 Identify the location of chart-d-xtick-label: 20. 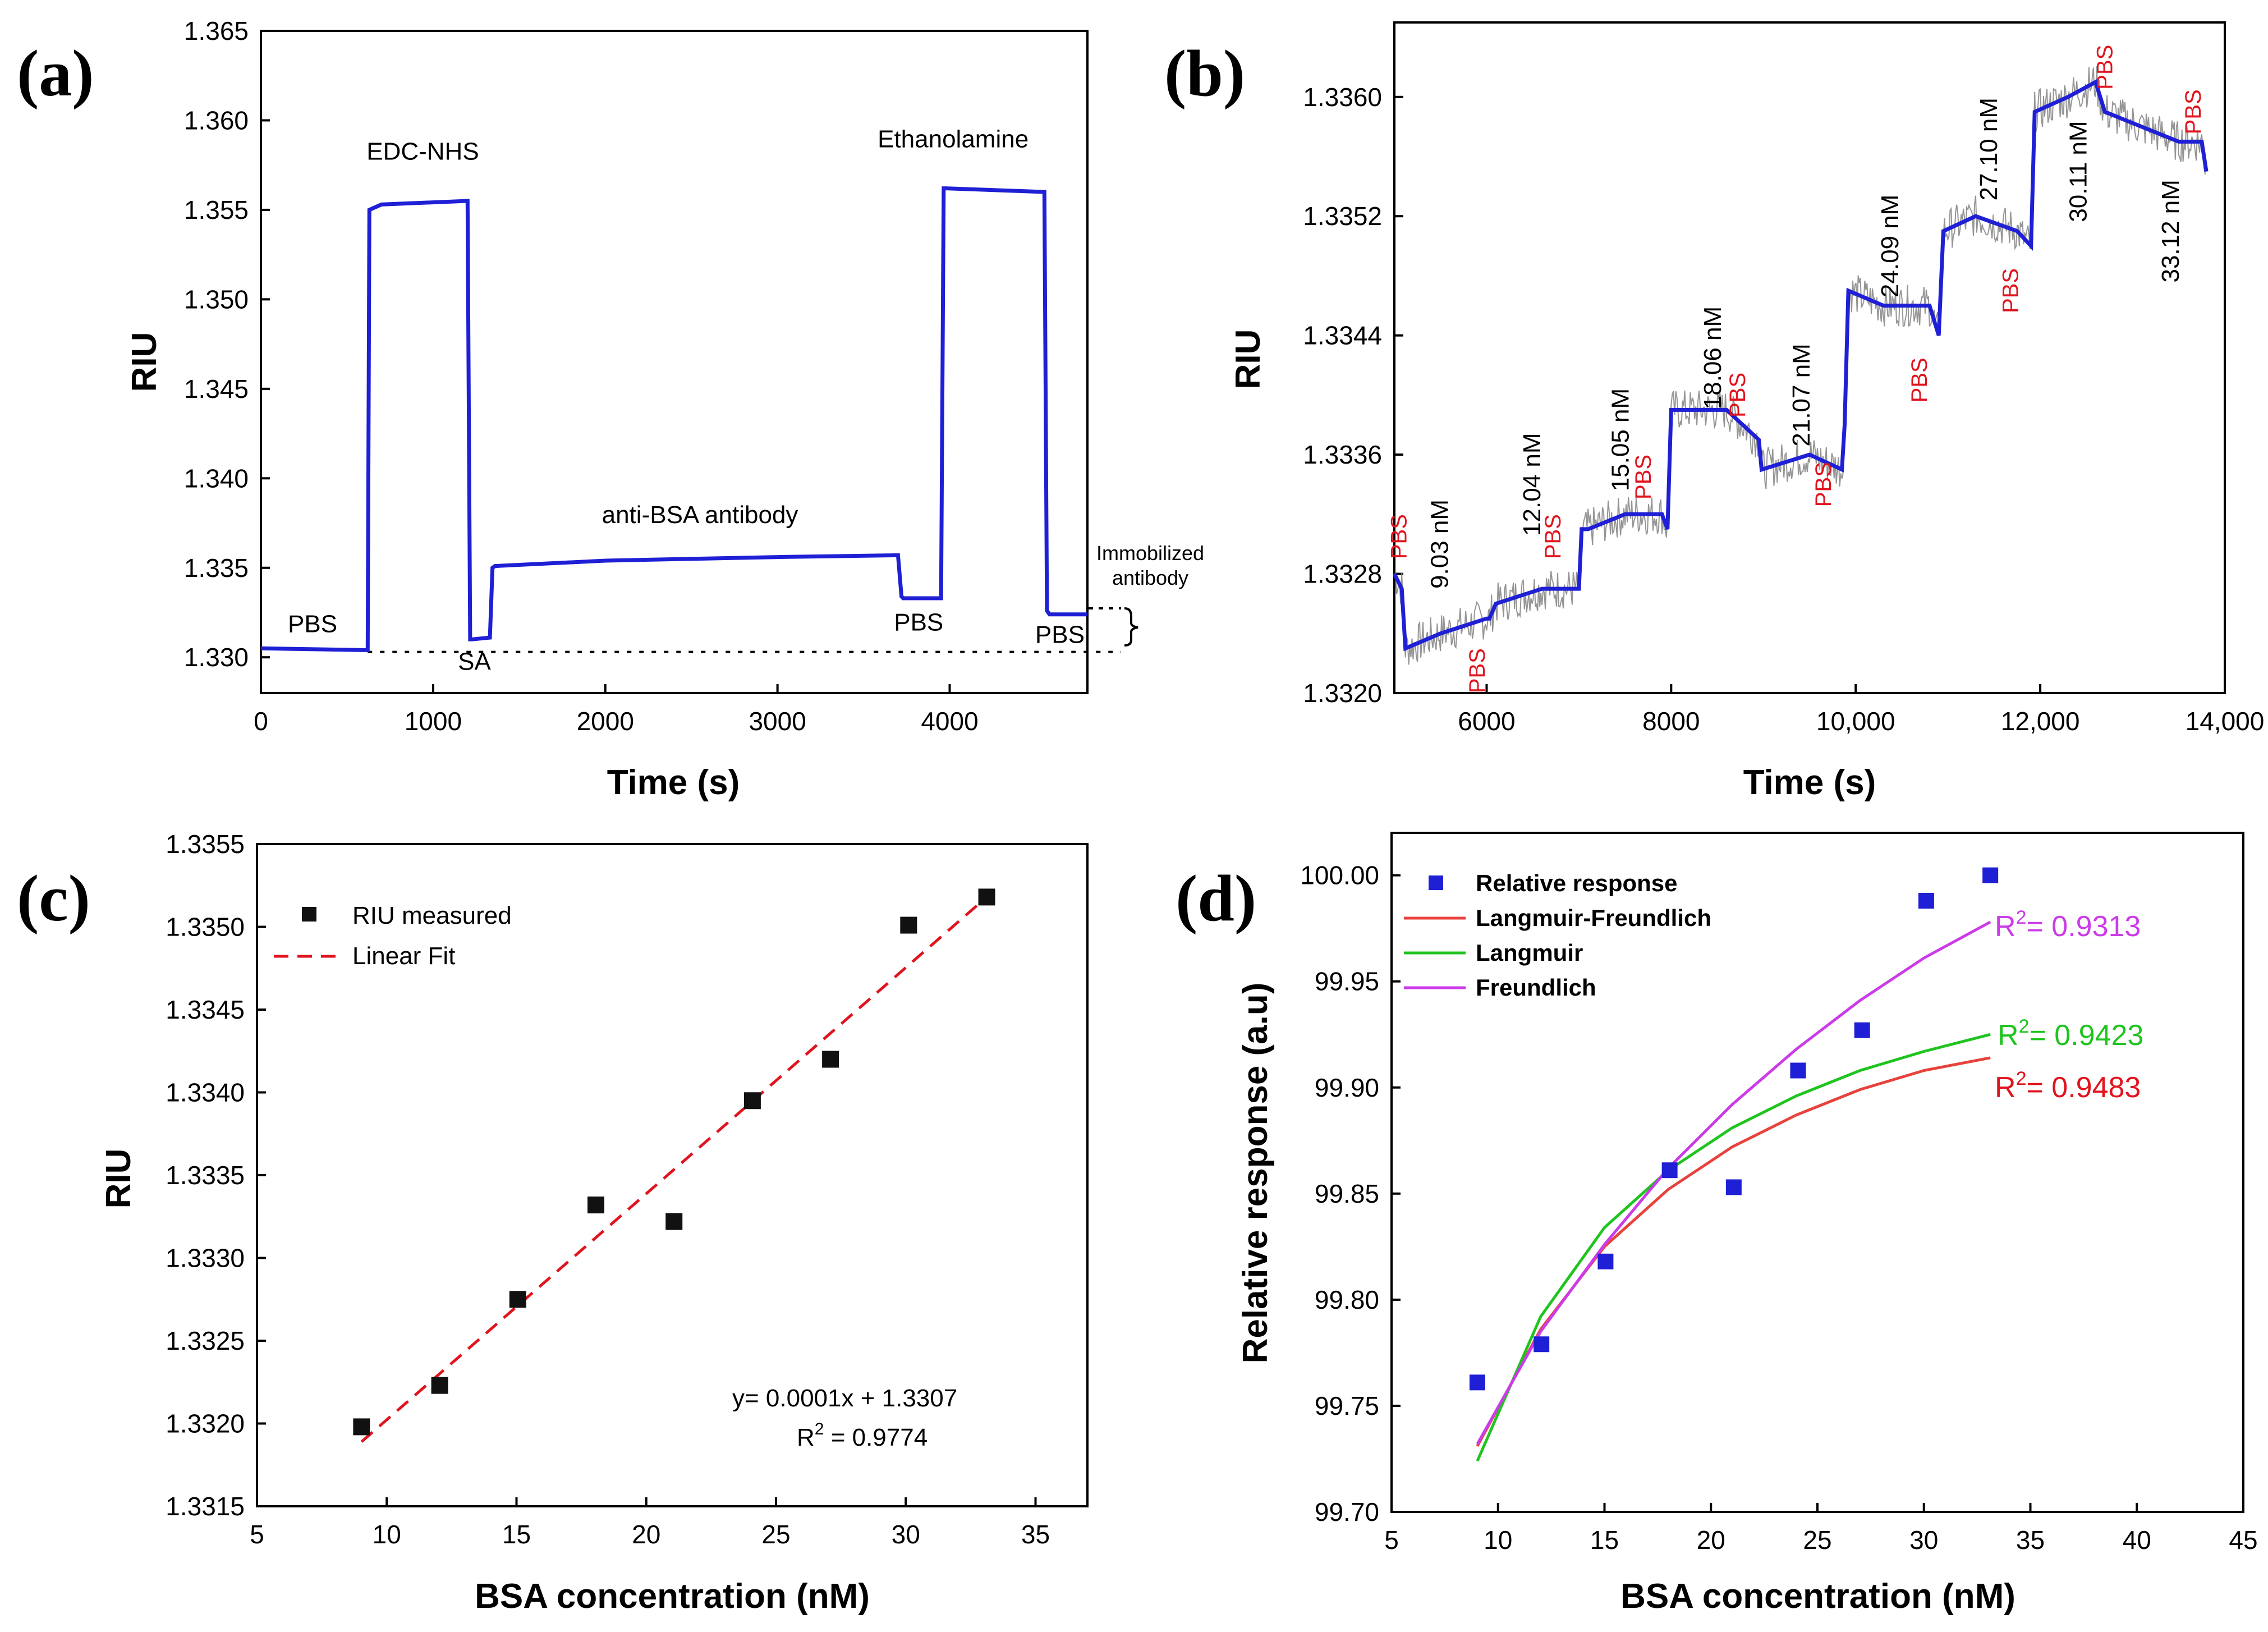
(1711, 1540).